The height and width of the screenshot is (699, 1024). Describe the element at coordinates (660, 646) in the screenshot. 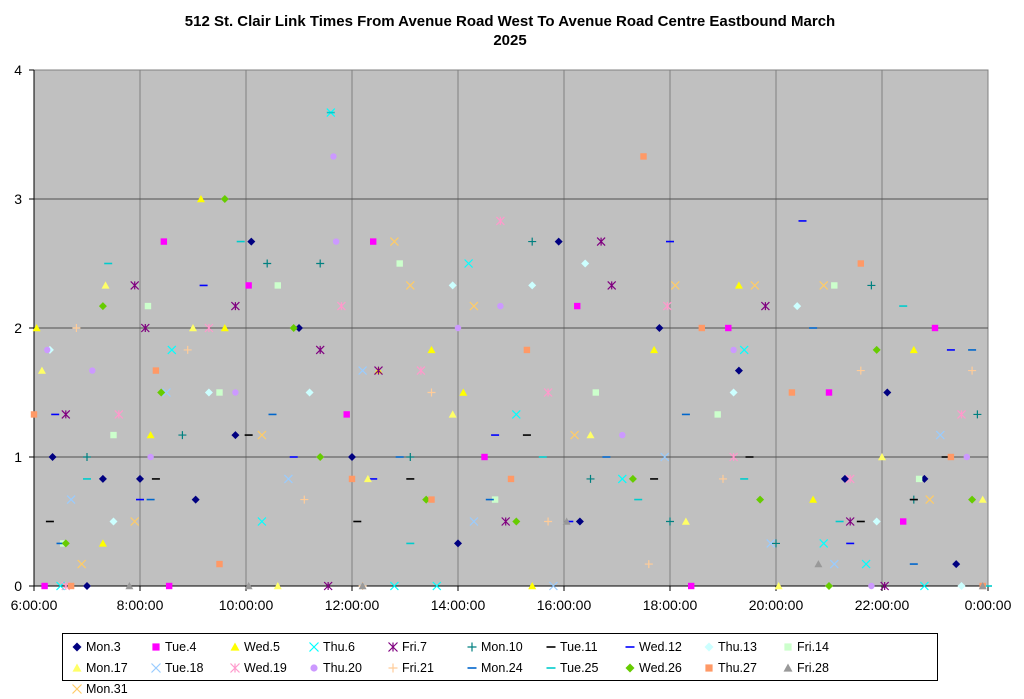

I see `legend-label: Wed.12` at that location.